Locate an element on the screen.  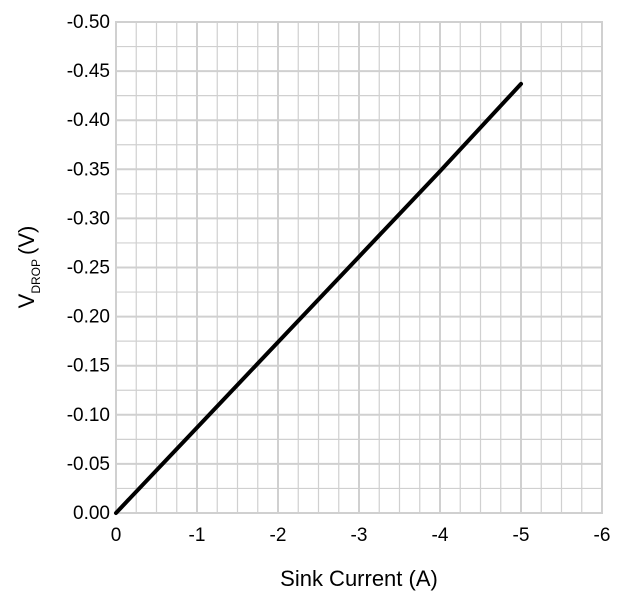
y-tick-label: 0.00 is located at coordinates (91, 513).